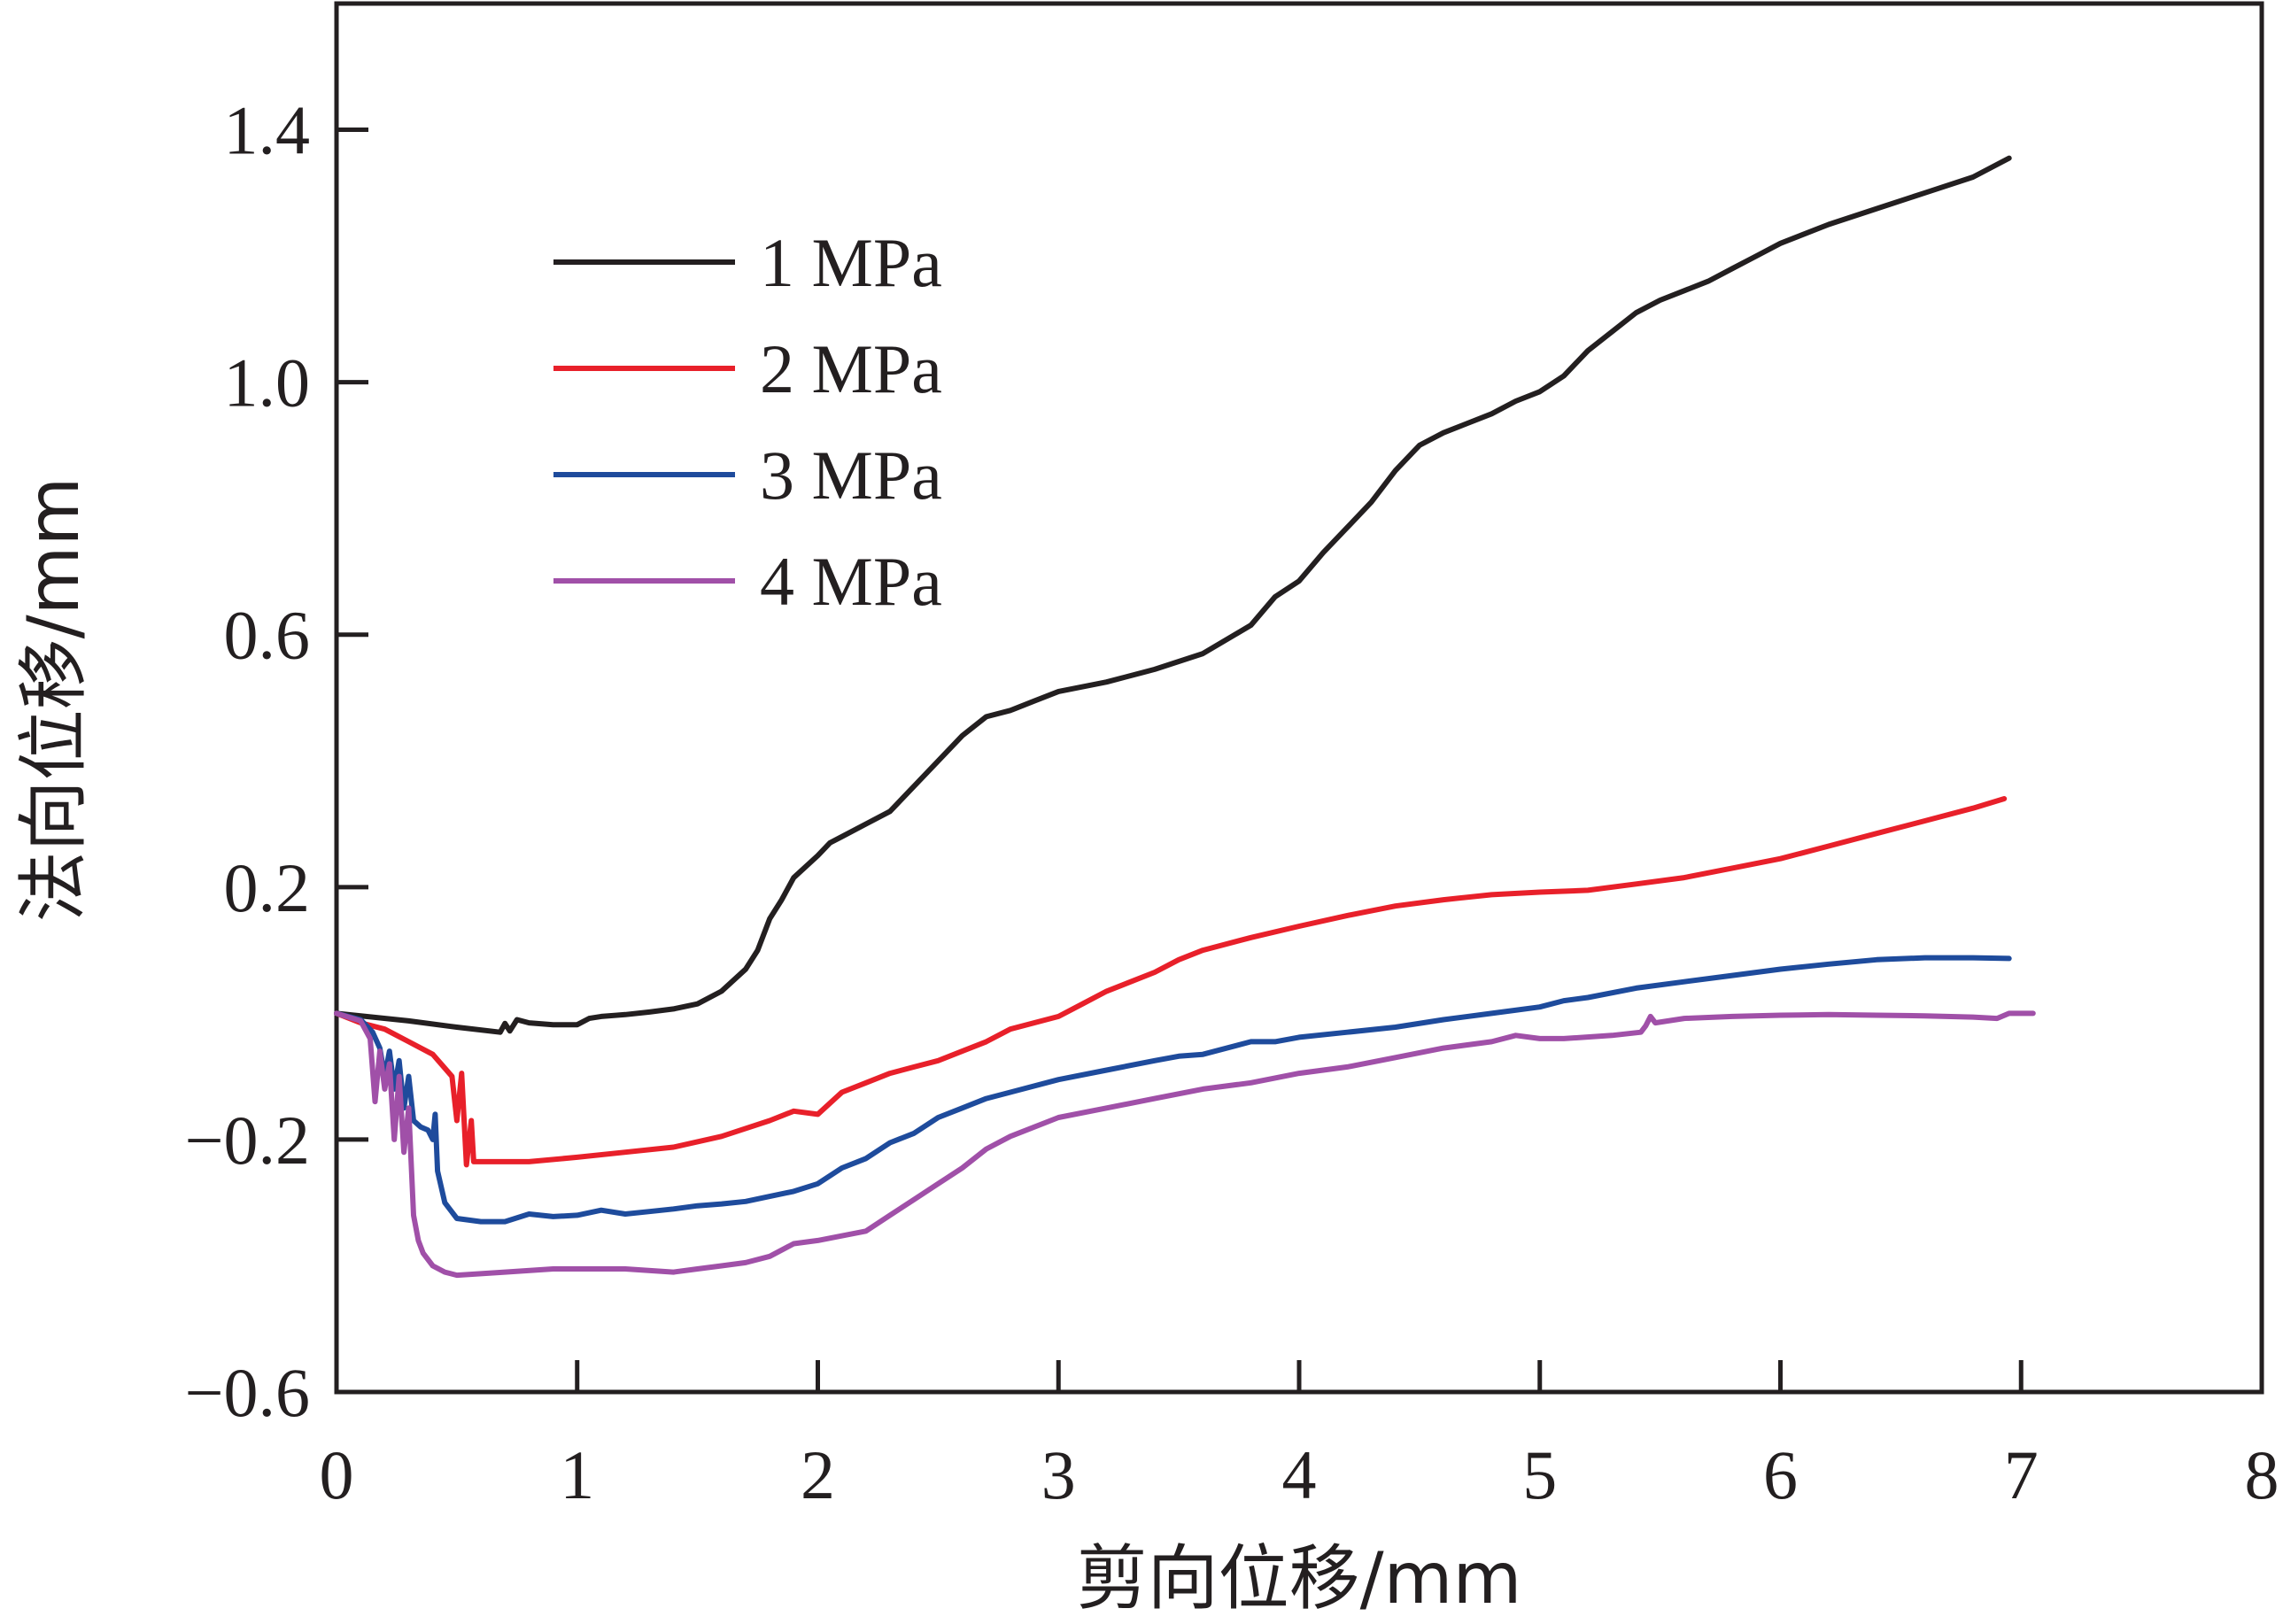 The width and height of the screenshot is (2283, 1624). What do you see at coordinates (747, 422) in the screenshot?
I see `legend: 1 MPa 2 MPa 3 MPa 4 MPa` at bounding box center [747, 422].